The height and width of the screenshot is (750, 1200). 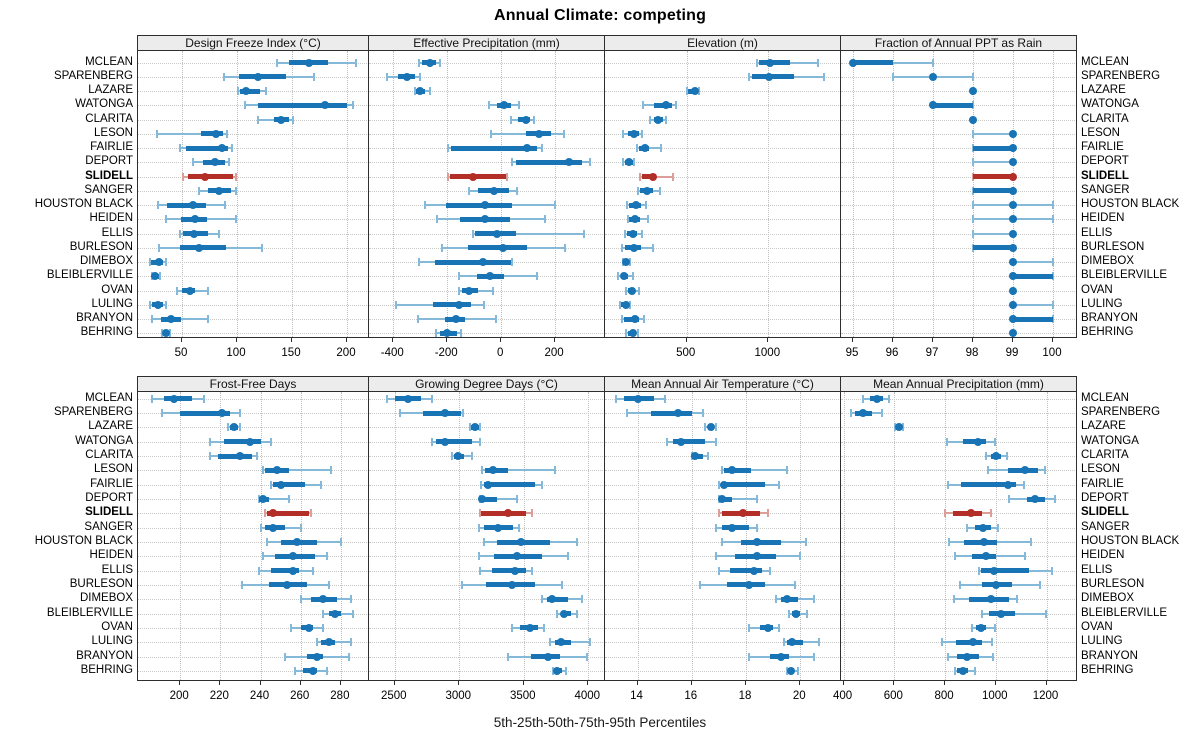 I want to click on panel-elevation, so click(x=722, y=194).